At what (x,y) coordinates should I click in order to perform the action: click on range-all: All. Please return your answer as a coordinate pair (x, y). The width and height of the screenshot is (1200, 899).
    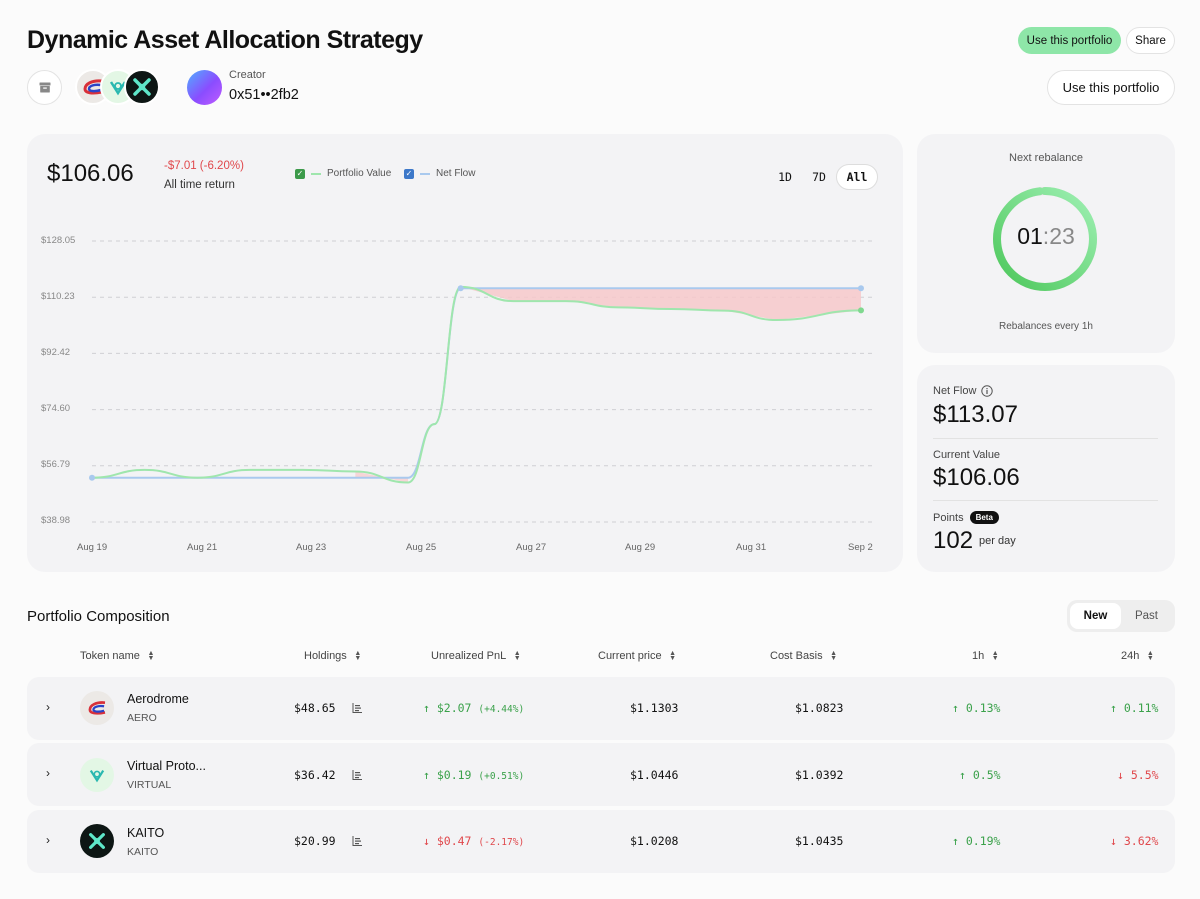
    Looking at the image, I should click on (857, 177).